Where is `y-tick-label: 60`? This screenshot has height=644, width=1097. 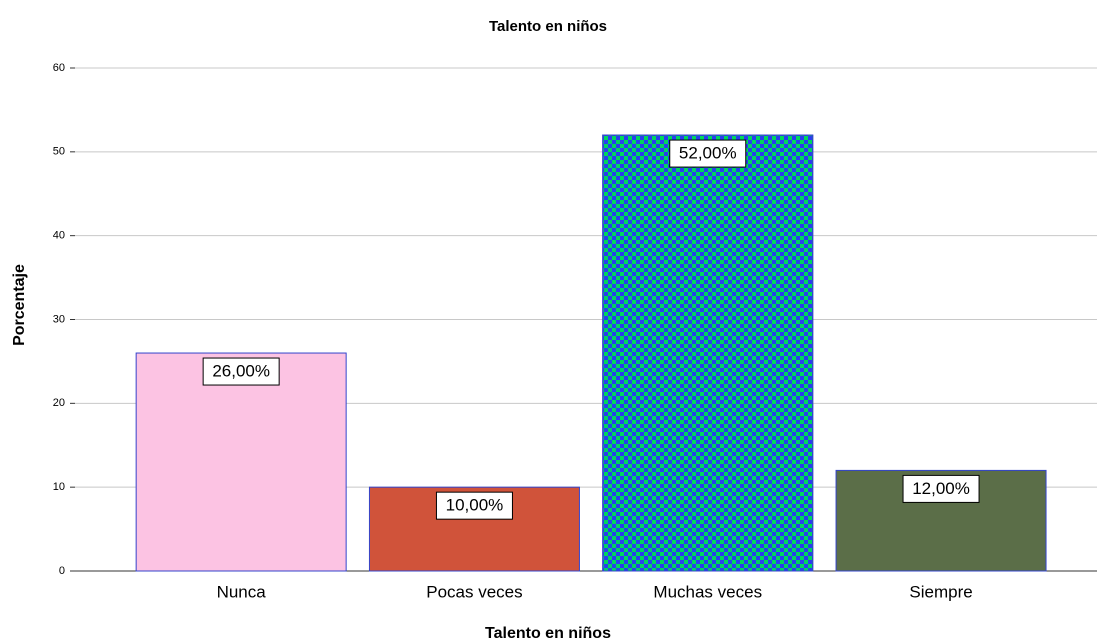 y-tick-label: 60 is located at coordinates (59, 68).